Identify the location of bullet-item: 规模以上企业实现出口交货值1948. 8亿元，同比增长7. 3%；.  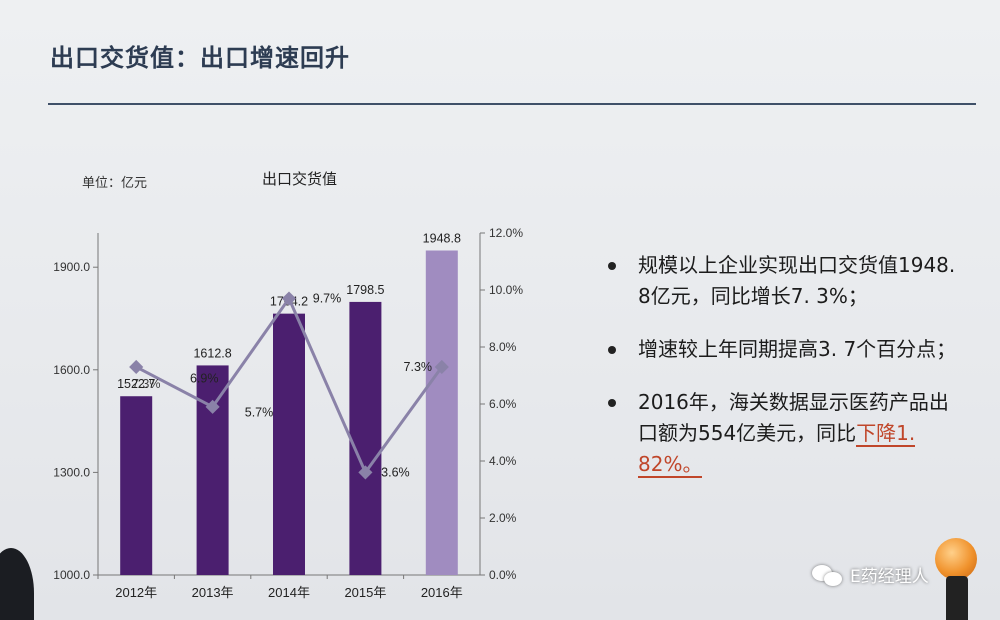
(780, 281).